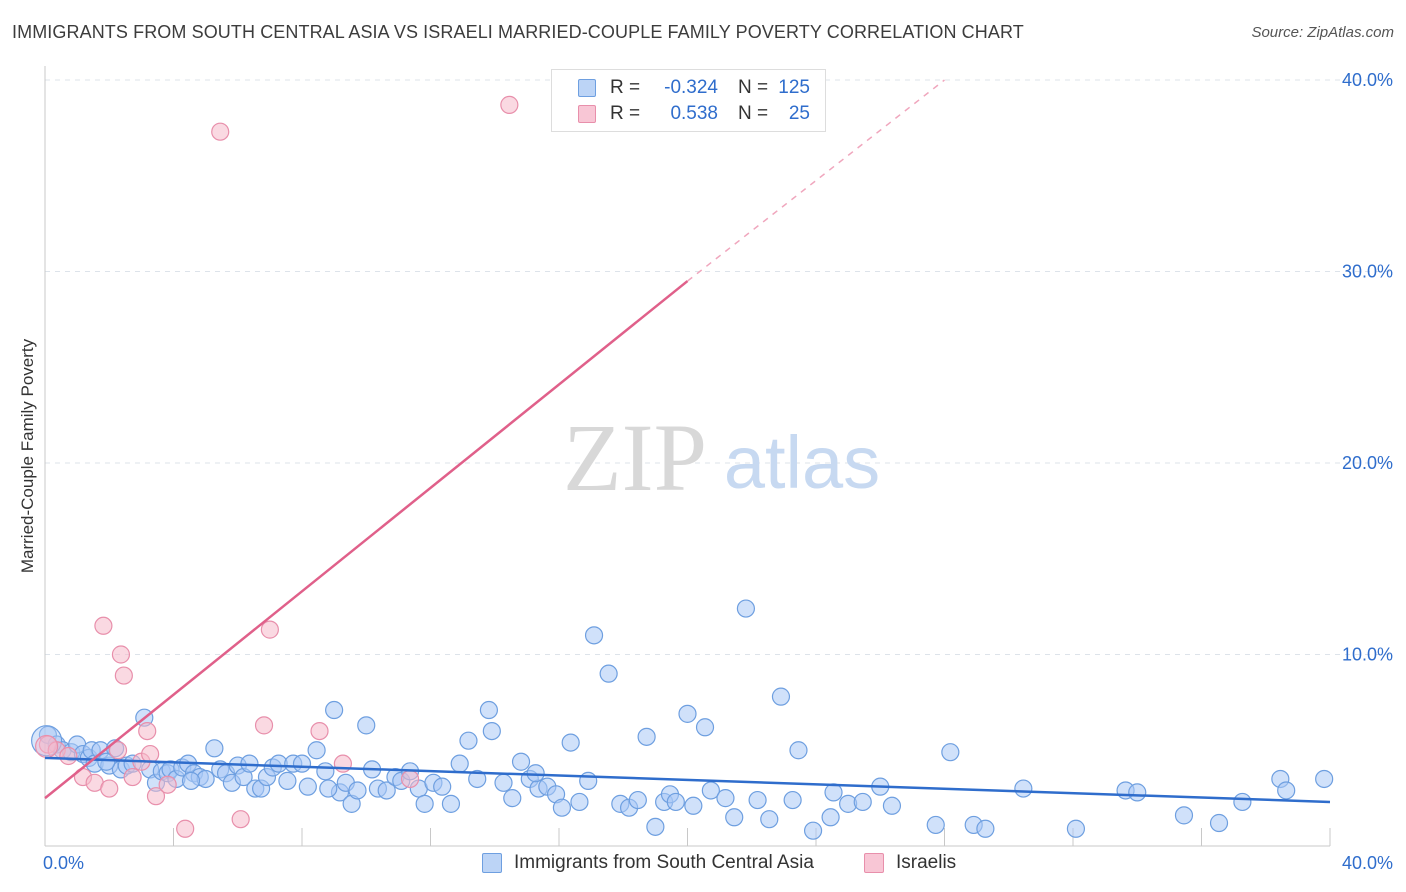 The height and width of the screenshot is (892, 1406). What do you see at coordinates (1367, 655) in the screenshot?
I see `y-tick-label: 10.0%` at bounding box center [1367, 655].